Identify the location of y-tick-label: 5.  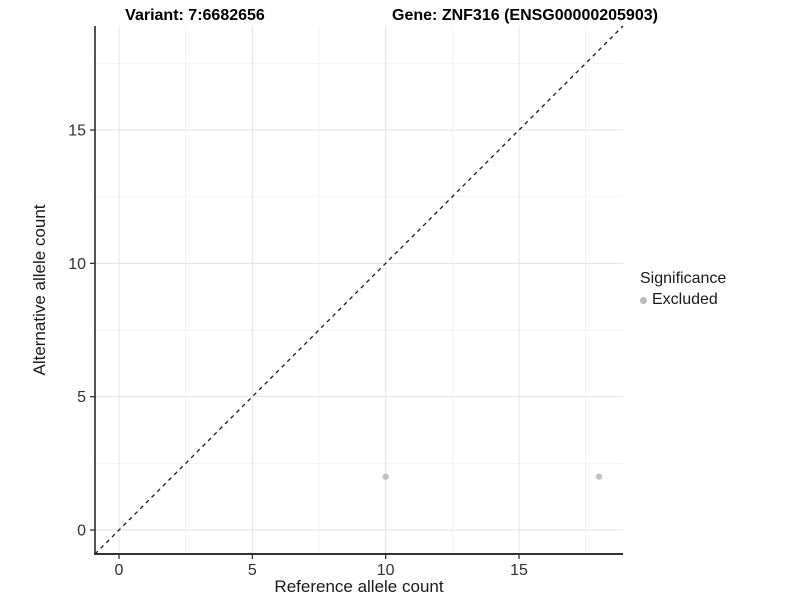
(81, 397).